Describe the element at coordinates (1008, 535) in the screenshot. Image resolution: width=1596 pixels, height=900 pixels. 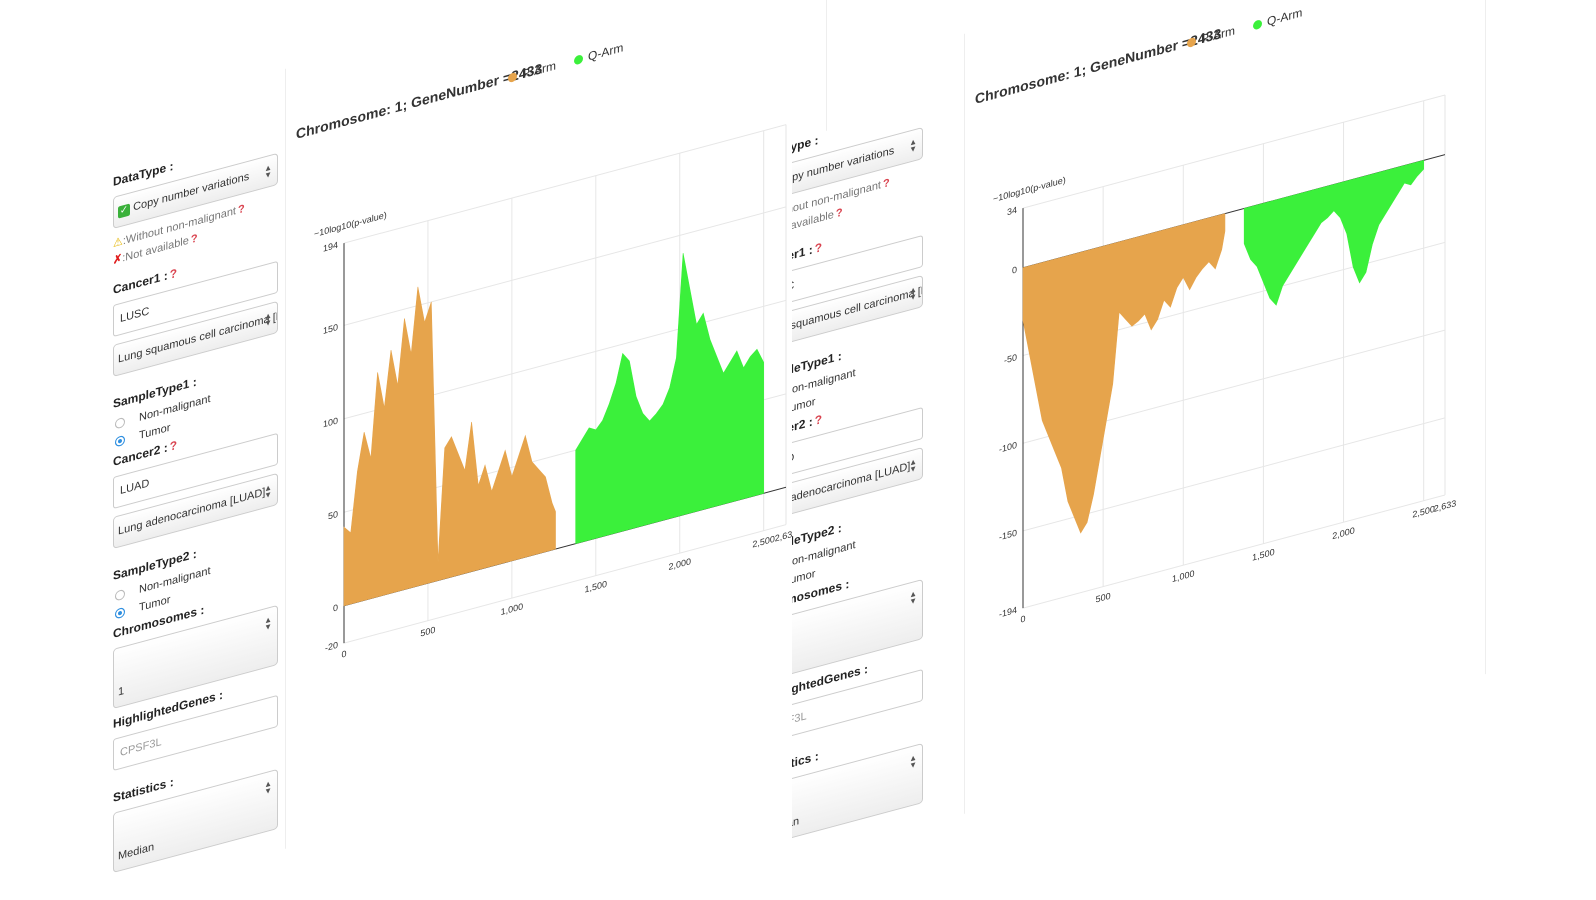
I see `y-tick-label: -150` at that location.